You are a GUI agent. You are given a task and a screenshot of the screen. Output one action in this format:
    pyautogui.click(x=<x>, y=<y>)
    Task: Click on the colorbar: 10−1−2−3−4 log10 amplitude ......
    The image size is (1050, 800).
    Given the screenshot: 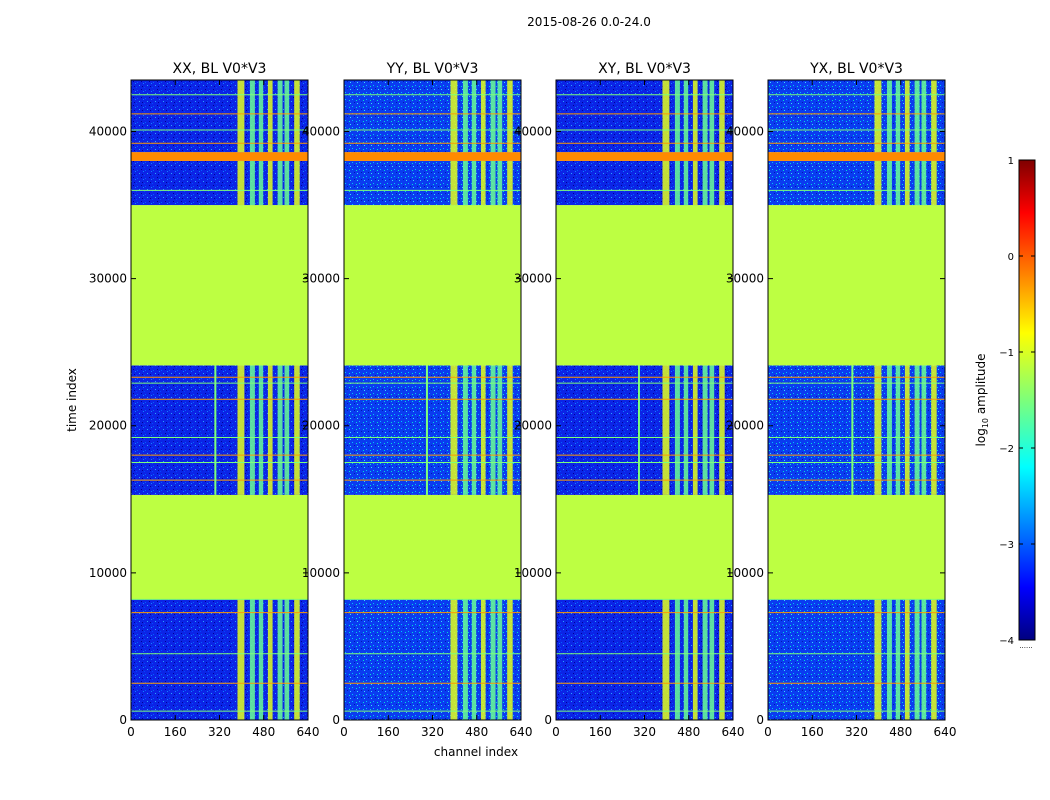 What is the action you would take?
    pyautogui.click(x=1005, y=403)
    